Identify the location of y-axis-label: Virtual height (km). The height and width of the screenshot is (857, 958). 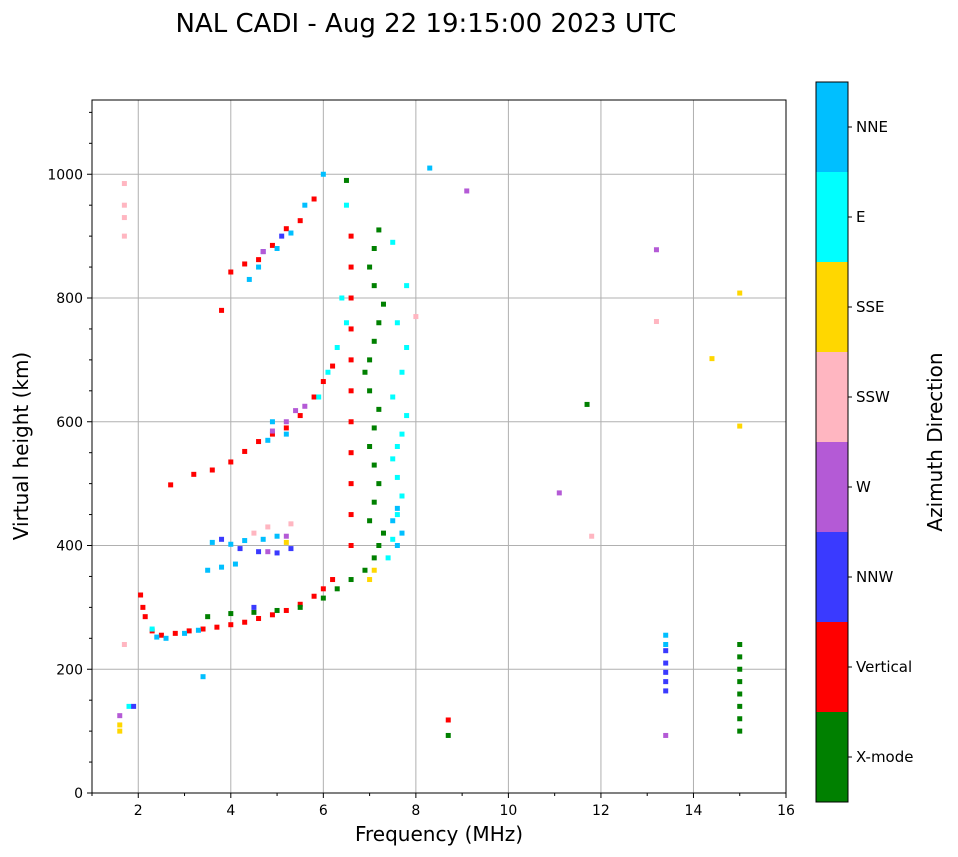
(21, 446).